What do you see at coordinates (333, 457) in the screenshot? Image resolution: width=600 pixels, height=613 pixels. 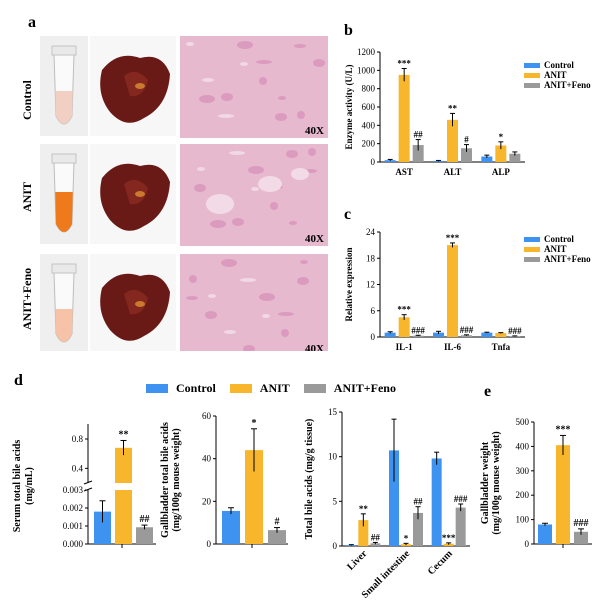 I see `y-tick-label: 10` at bounding box center [333, 457].